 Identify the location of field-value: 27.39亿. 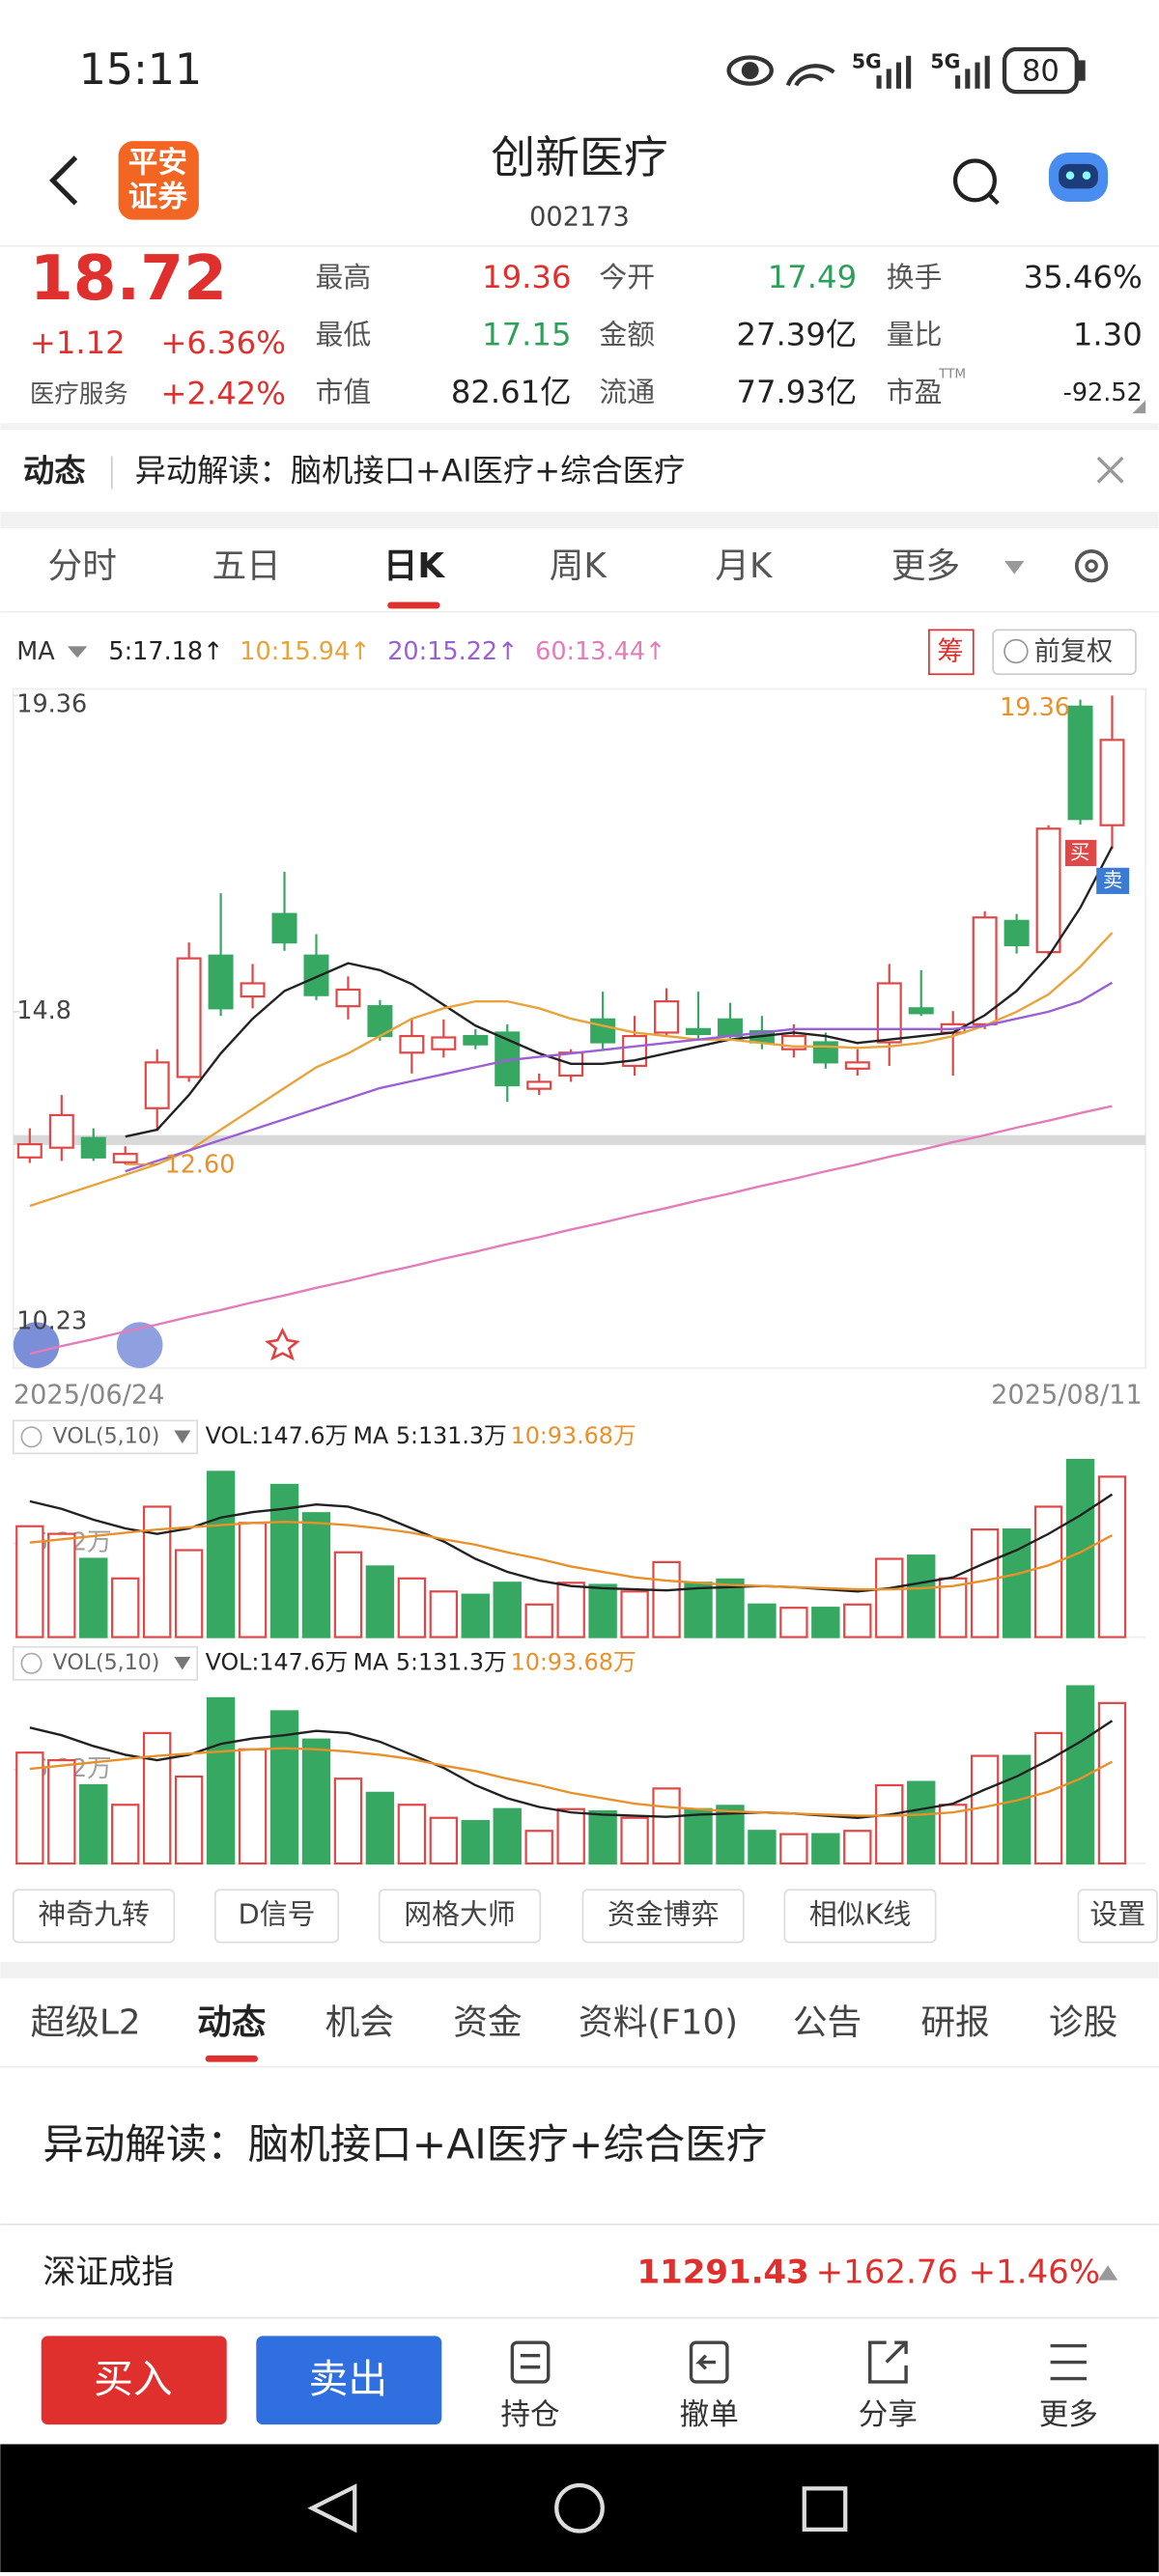
(796, 334).